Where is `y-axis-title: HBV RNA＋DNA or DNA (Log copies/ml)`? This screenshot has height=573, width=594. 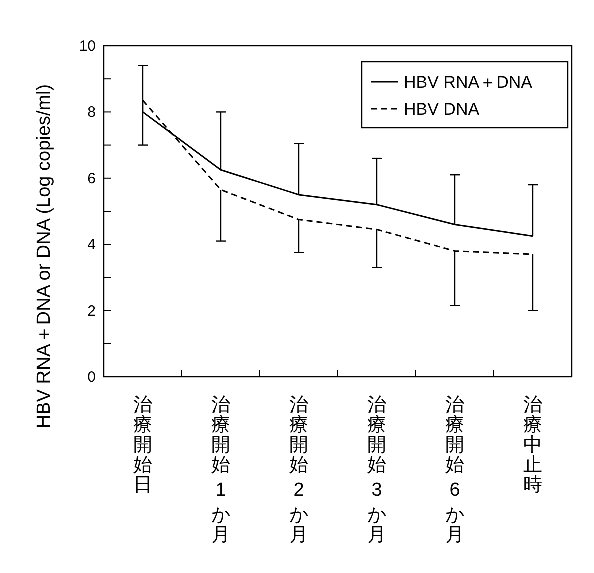
y-axis-title: HBV RNA＋DNA or DNA (Log copies/ml) is located at coordinates (44, 256).